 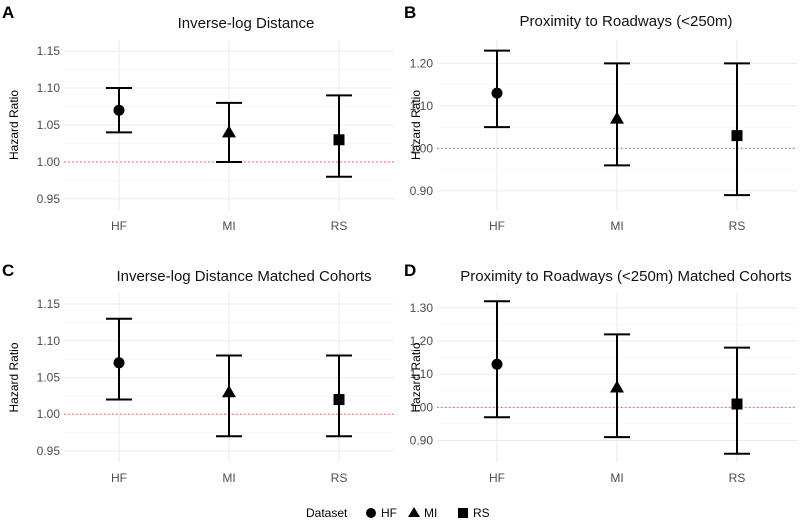 What do you see at coordinates (371, 513) in the screenshot?
I see `legend-key-circle` at bounding box center [371, 513].